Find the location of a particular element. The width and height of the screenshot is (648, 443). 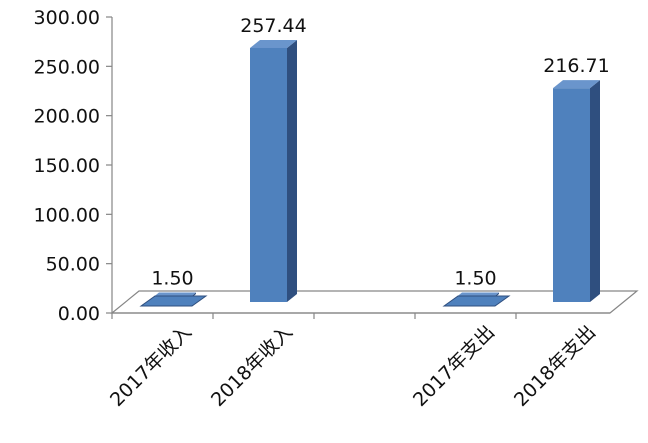

y-tick-label: 200.00 is located at coordinates (67, 117).